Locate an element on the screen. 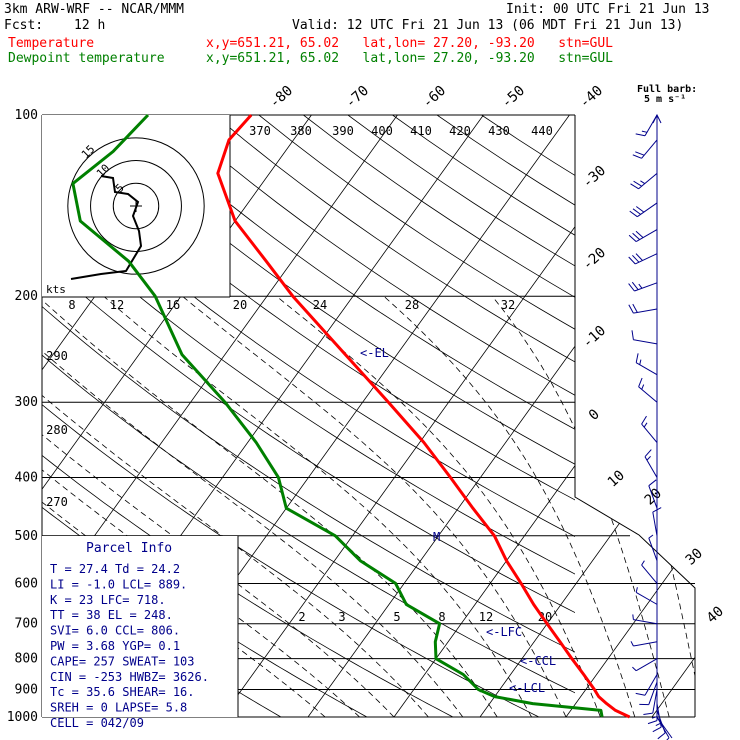 This screenshot has height=740, width=740. m-marker: M is located at coordinates (436, 537).